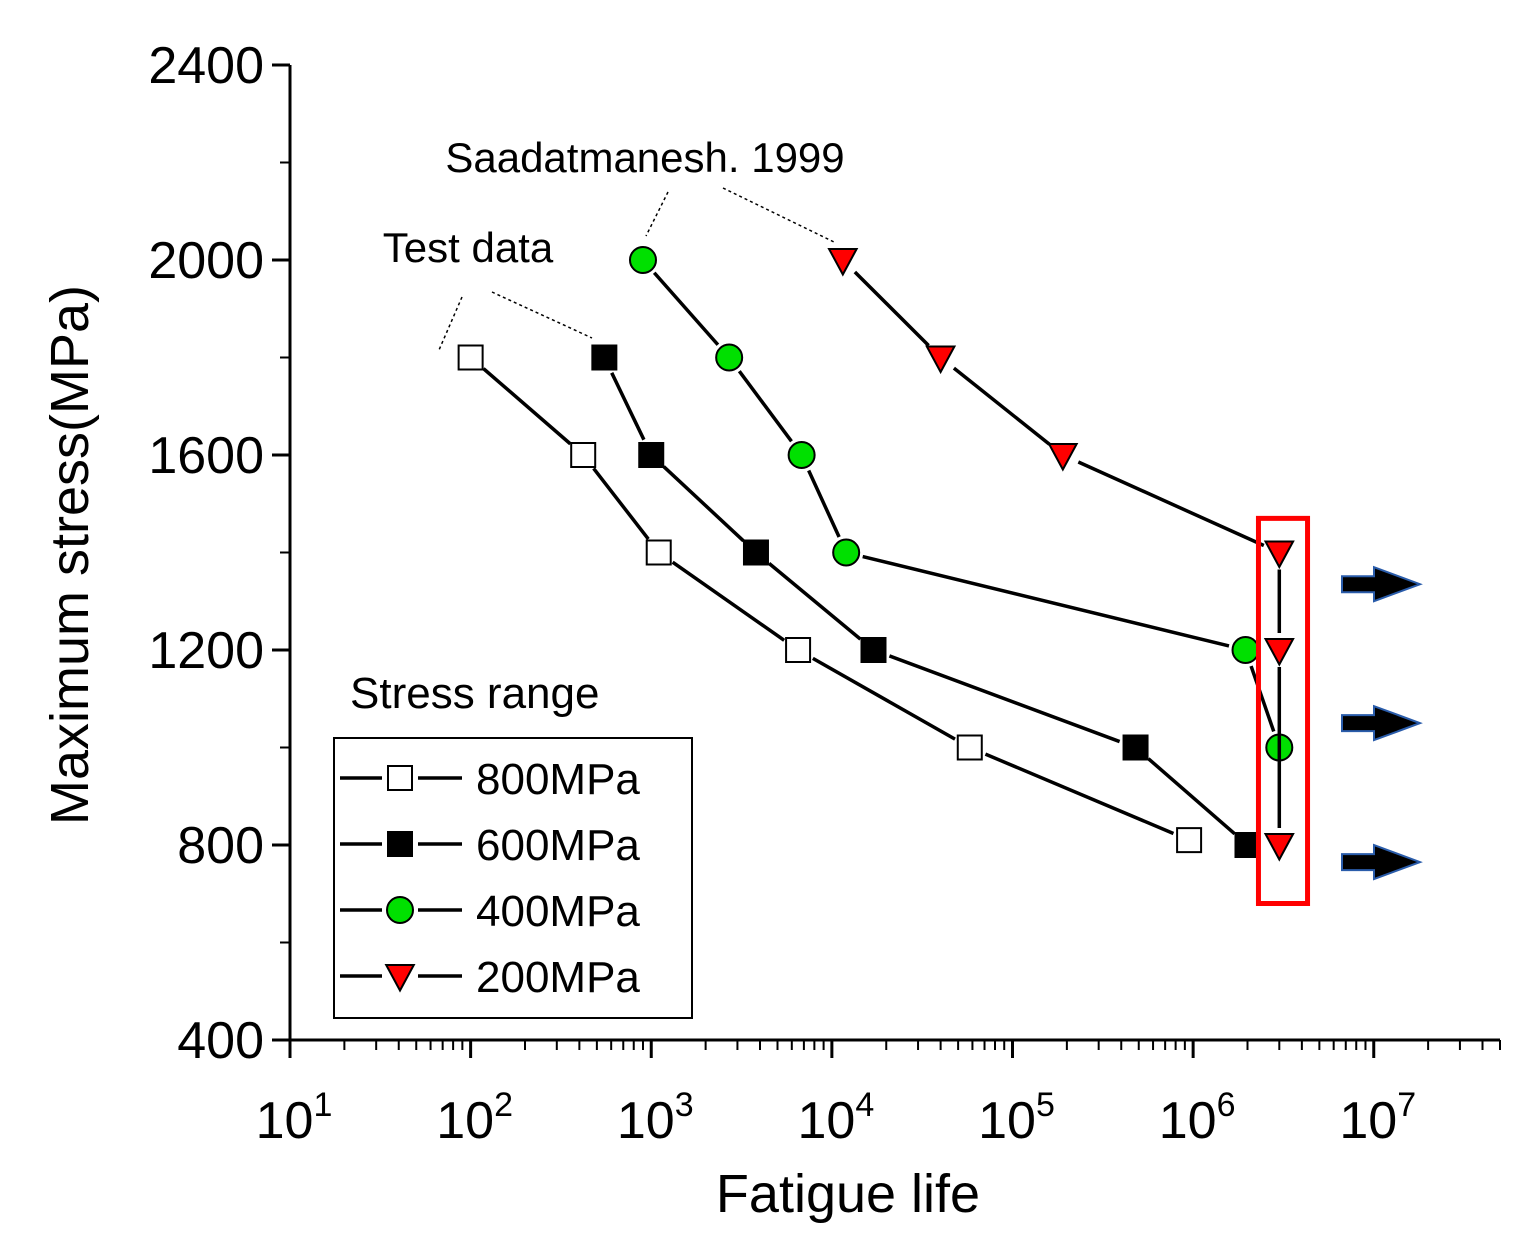  I want to click on x-tick-exponent: 4, so click(864, 1105).